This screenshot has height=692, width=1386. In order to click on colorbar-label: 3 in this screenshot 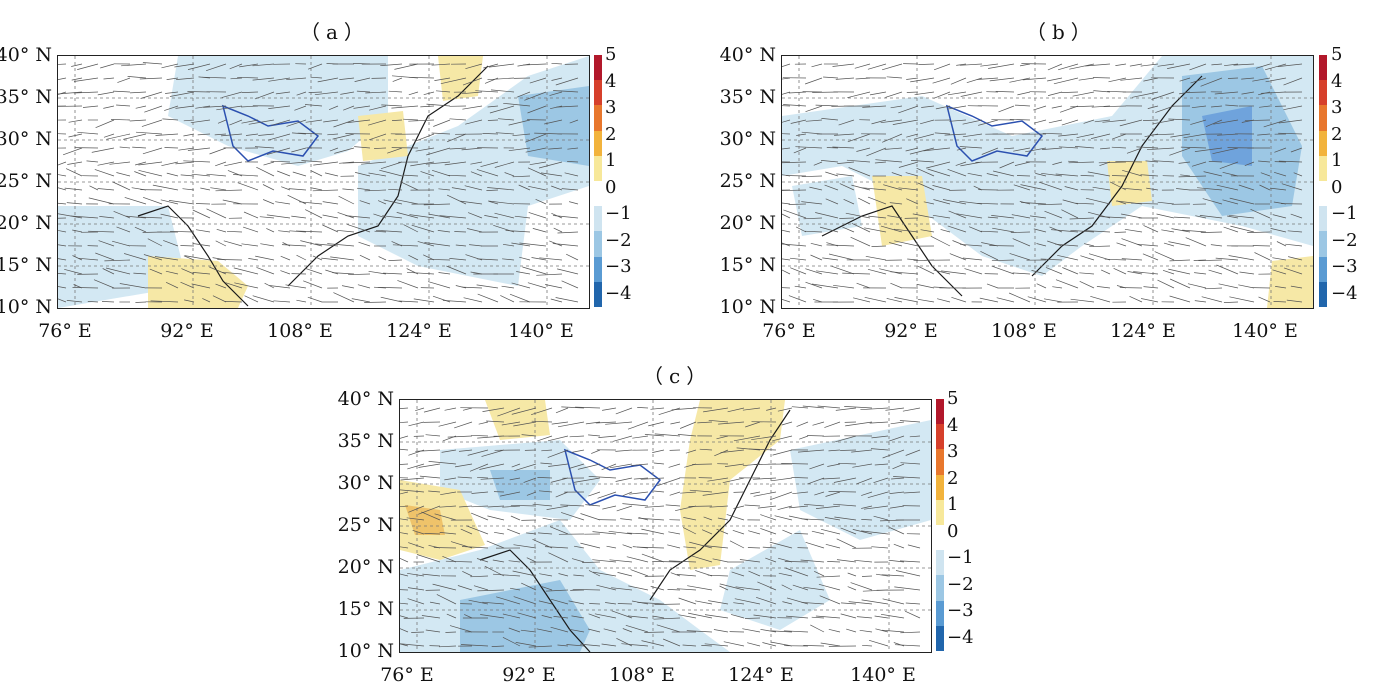, I will do `click(611, 107)`.